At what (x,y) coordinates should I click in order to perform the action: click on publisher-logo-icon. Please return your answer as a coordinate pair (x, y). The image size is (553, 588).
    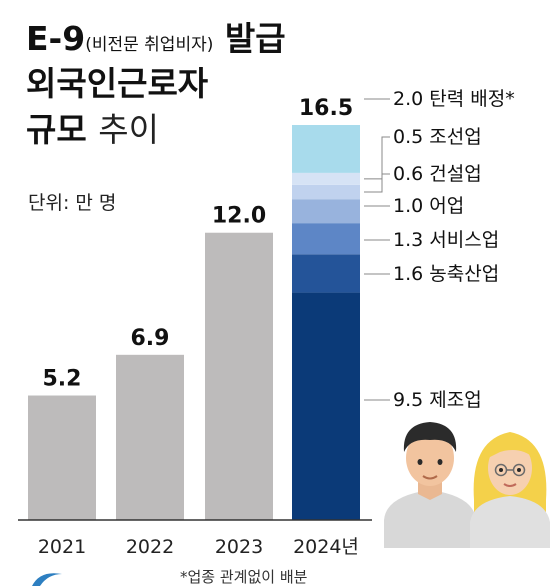
    Looking at the image, I should click on (47, 579).